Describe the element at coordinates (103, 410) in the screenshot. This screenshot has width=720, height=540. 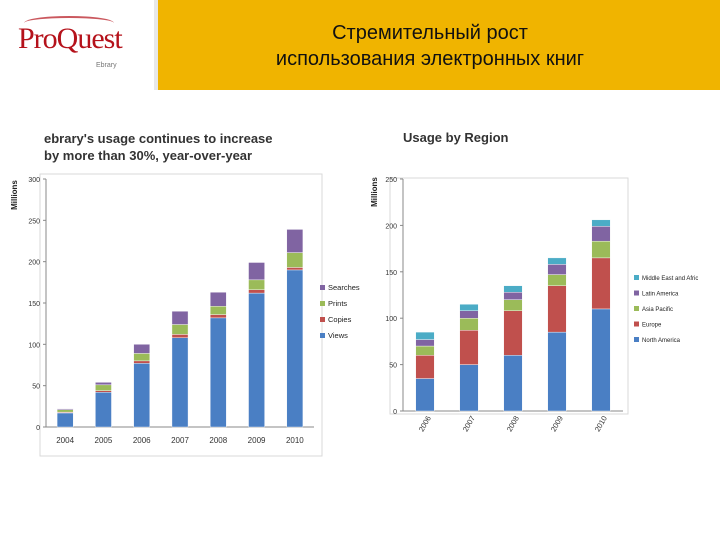
I see `bar-views-2005` at that location.